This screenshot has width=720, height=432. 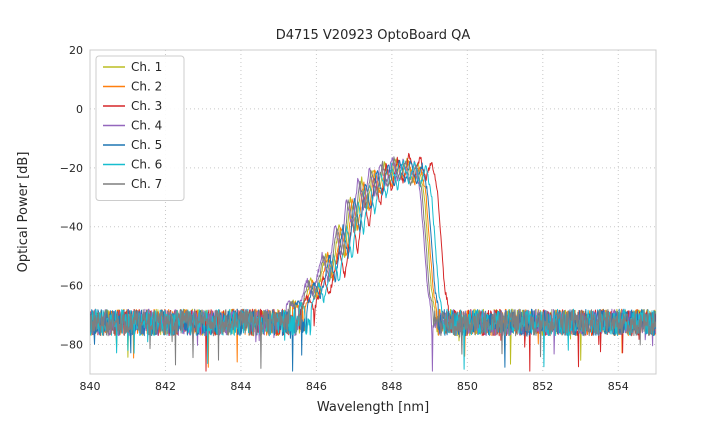 What do you see at coordinates (90, 386) in the screenshot?
I see `x-tick-label: 840` at bounding box center [90, 386].